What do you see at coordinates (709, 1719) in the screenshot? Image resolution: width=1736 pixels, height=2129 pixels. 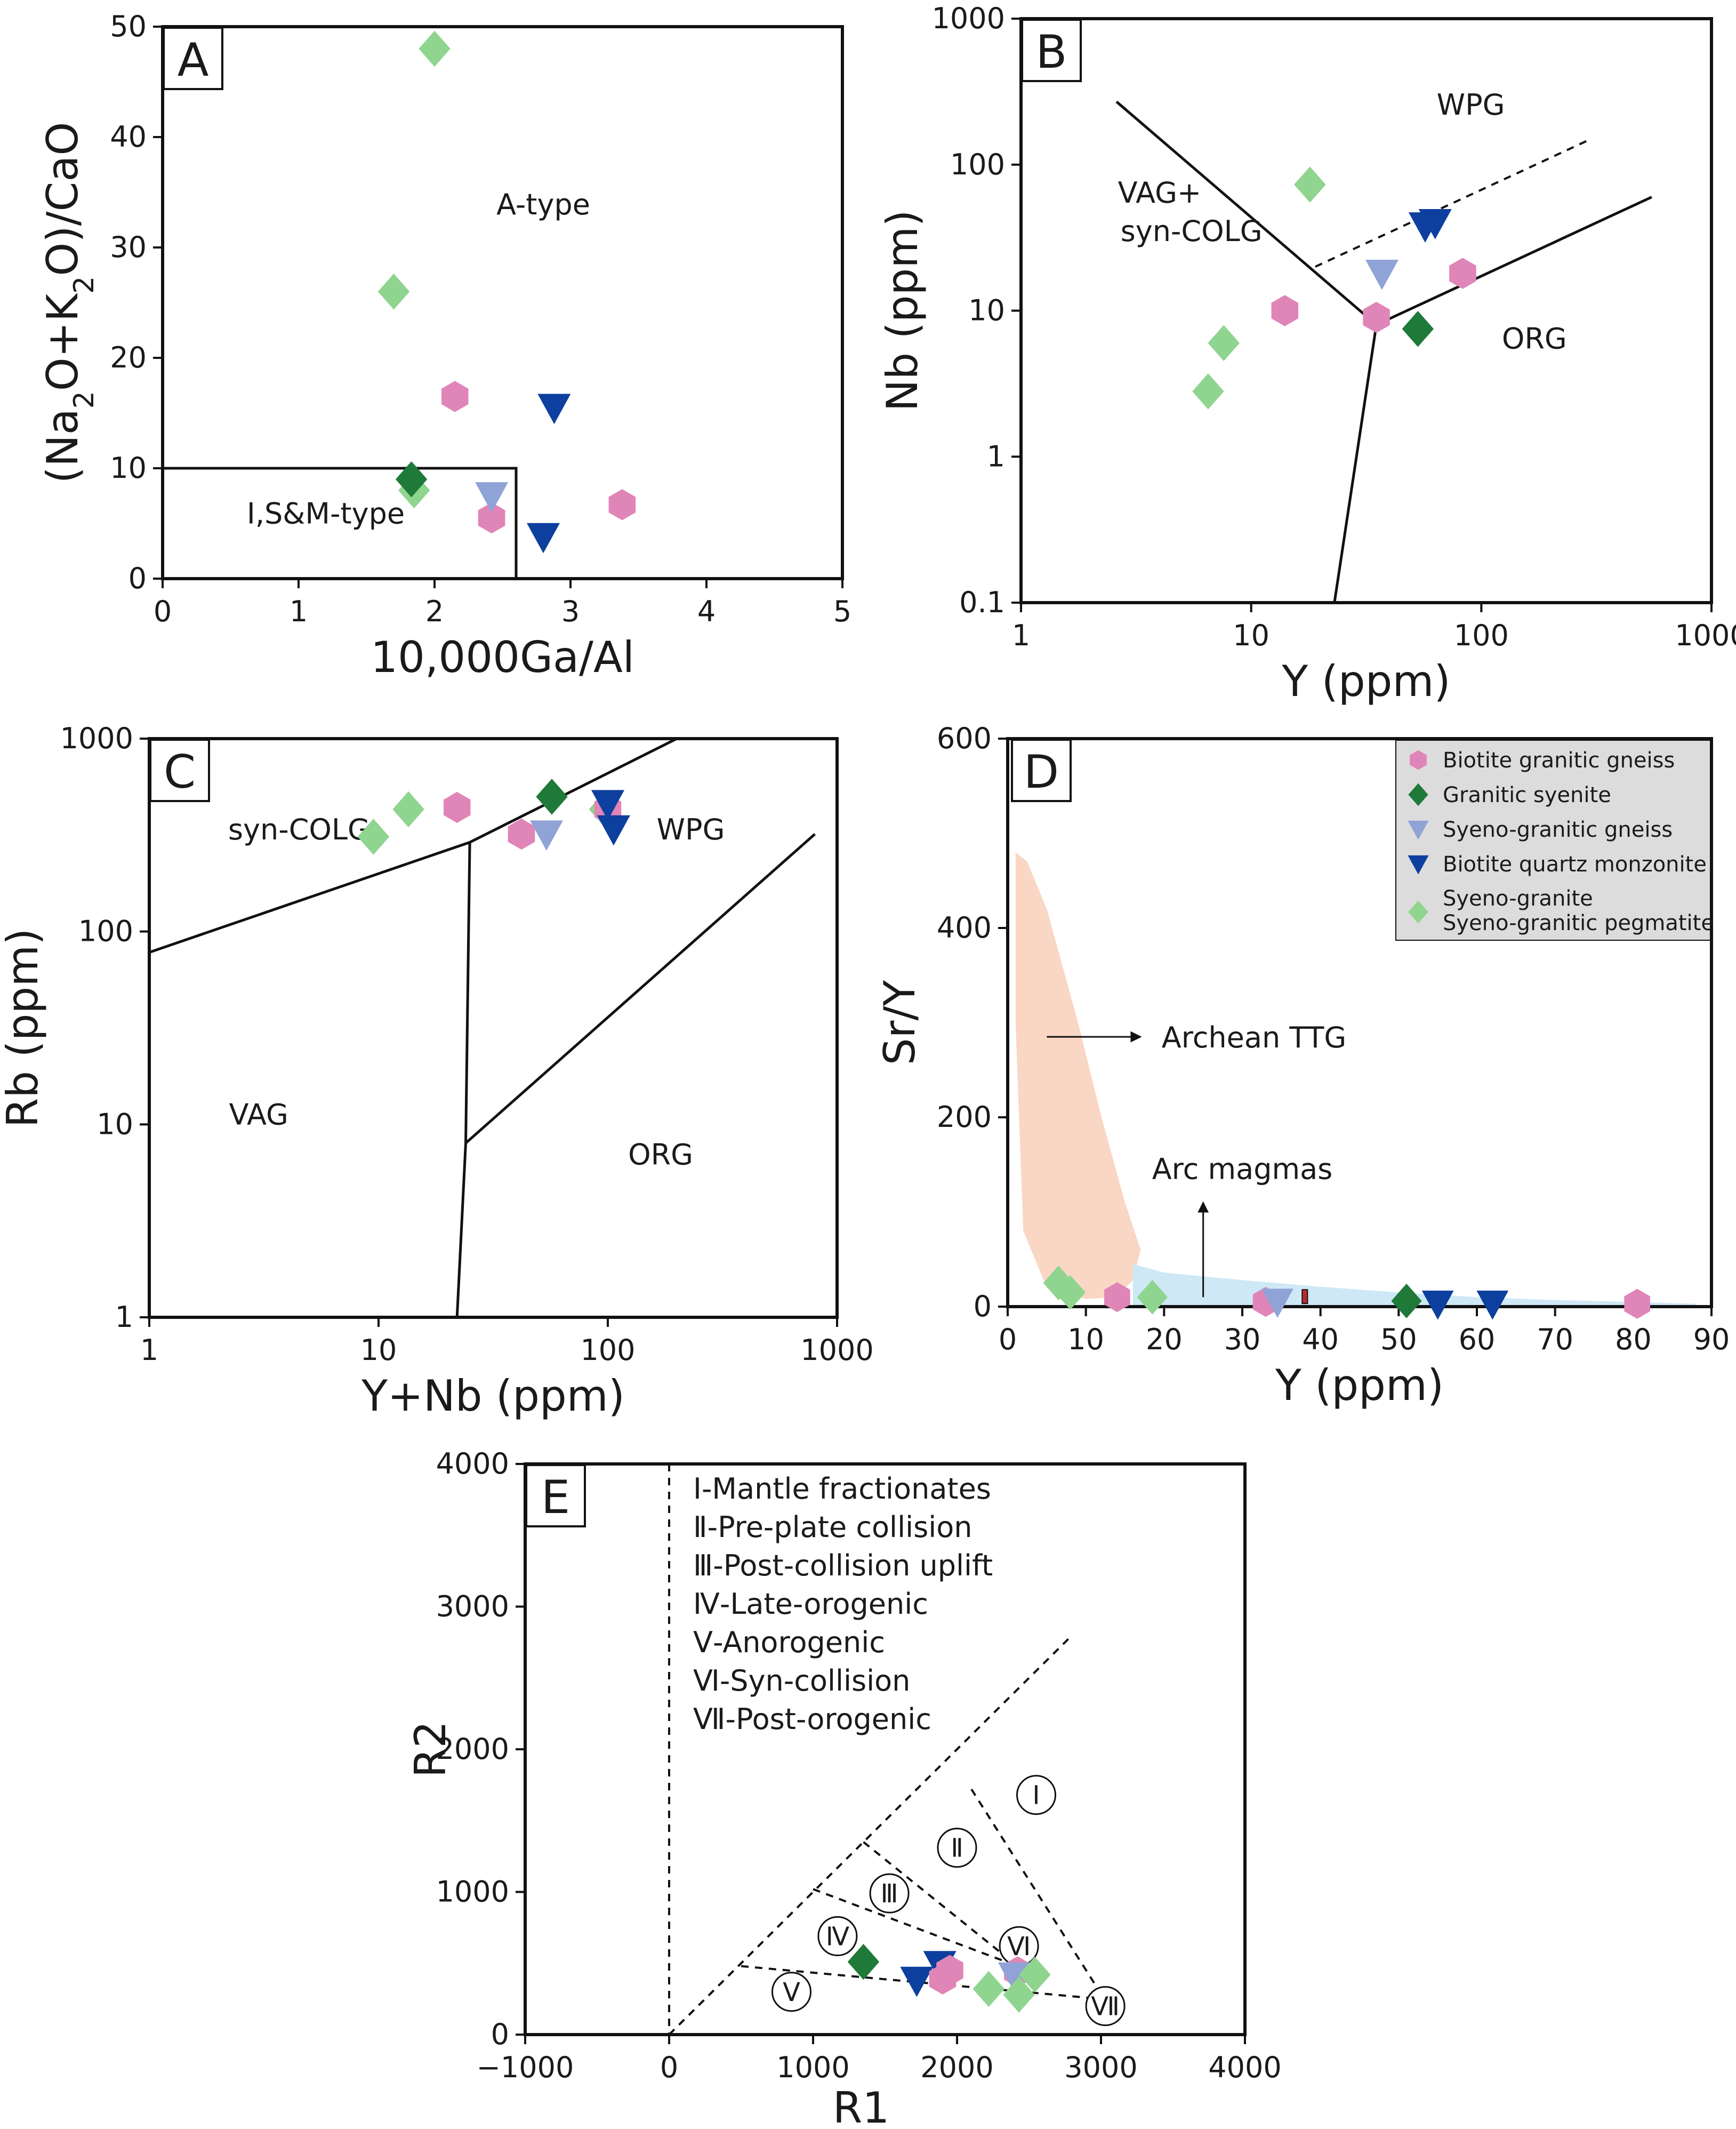 I see `note-numeral: Ⅶ` at bounding box center [709, 1719].